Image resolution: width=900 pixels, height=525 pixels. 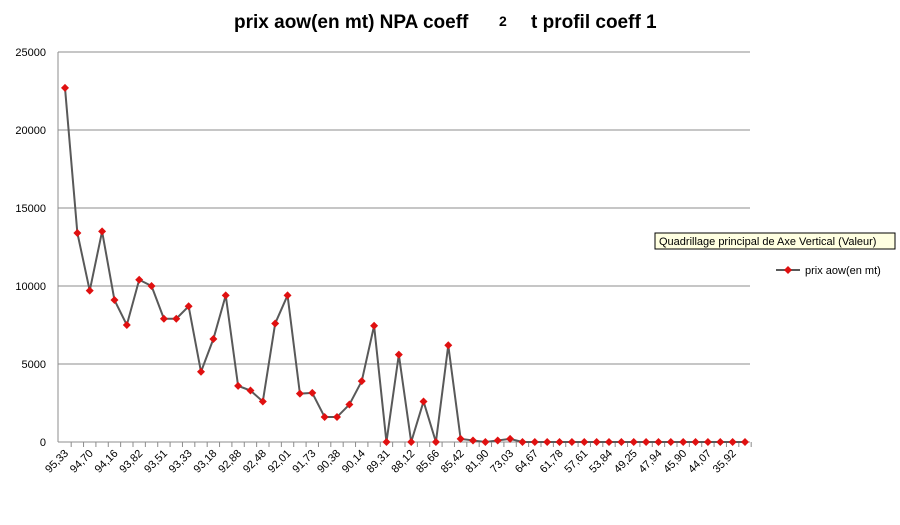 I want to click on y-tick-label: 20000, so click(x=30, y=131).